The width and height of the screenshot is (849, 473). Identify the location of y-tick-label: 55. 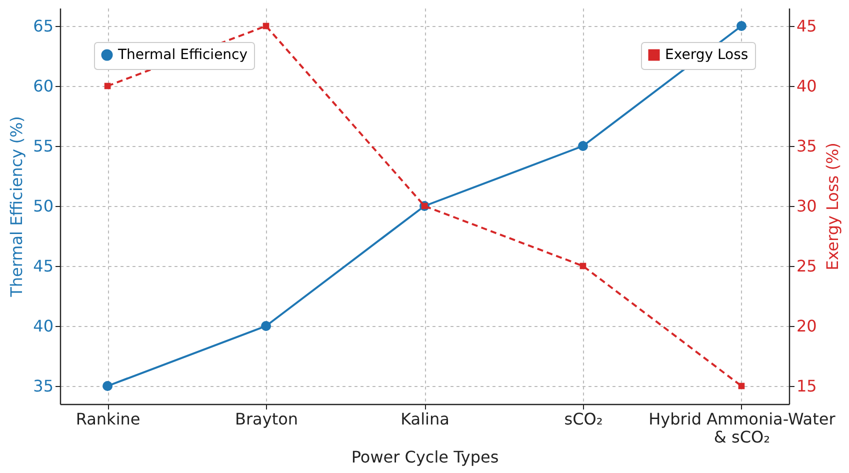
(43, 146).